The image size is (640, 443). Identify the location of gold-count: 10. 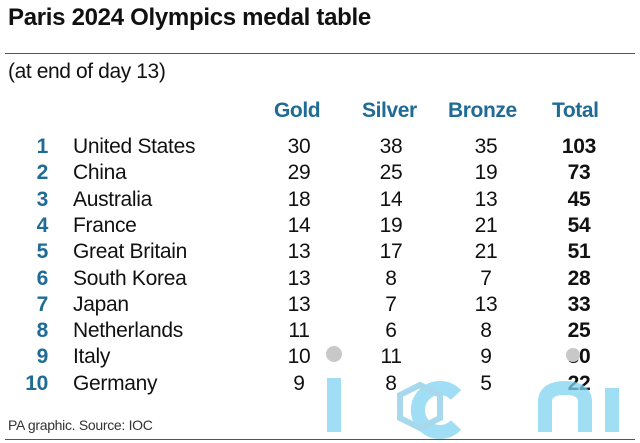
(299, 357).